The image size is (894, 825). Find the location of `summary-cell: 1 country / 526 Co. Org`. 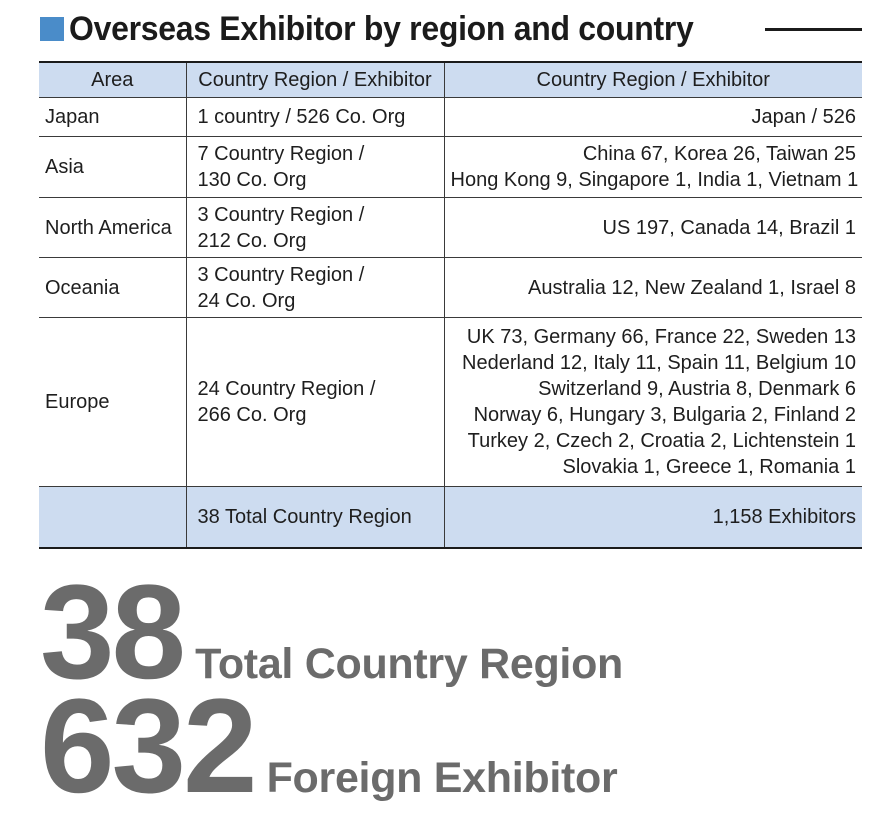

summary-cell: 1 country / 526 Co. Org is located at coordinates (315, 117).